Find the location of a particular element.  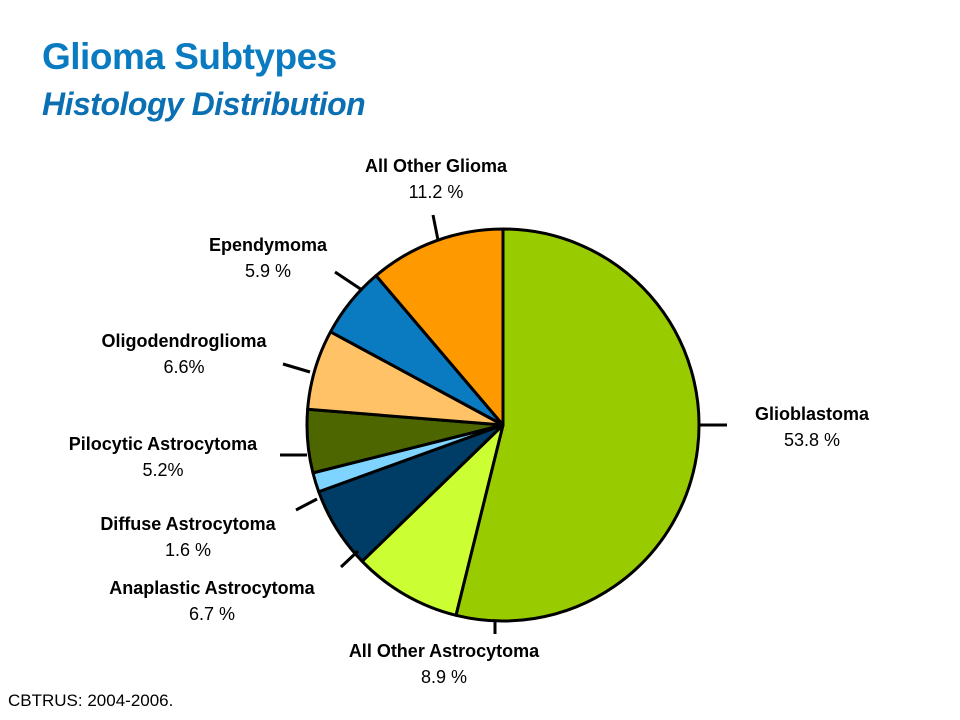

page-title: Glioma Subtypes is located at coordinates (189, 56).